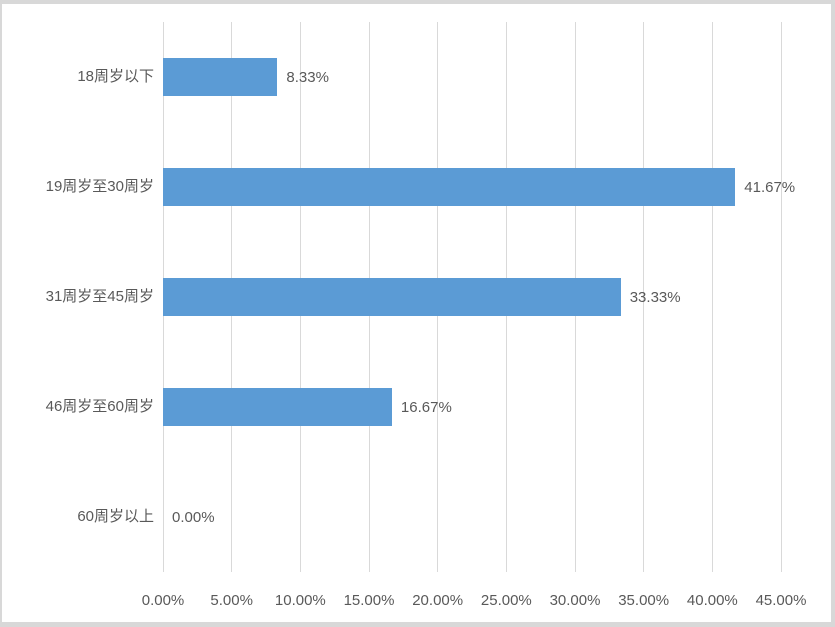  Describe the element at coordinates (99, 406) in the screenshot. I see `category-label: 46周岁至60周岁` at that location.